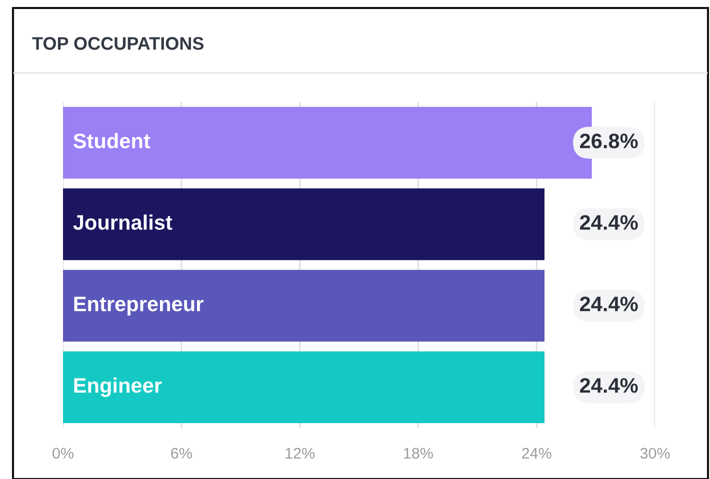 The image size is (710, 479). Describe the element at coordinates (418, 453) in the screenshot. I see `x-tick-label: 18%` at that location.